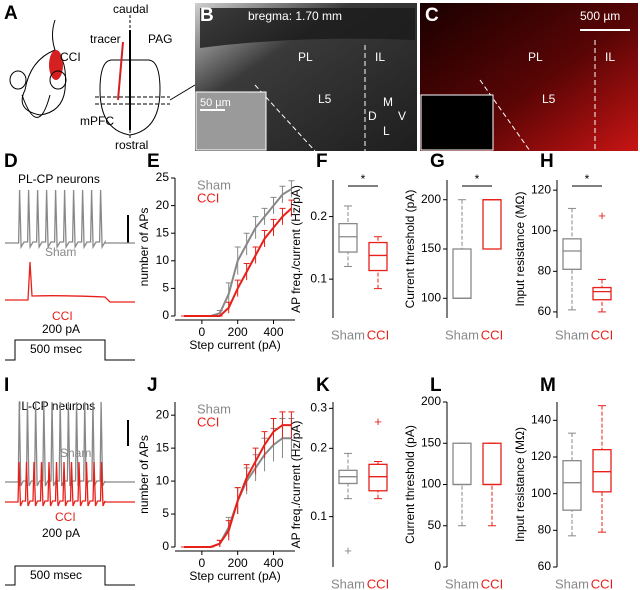  I want to click on image-region, so click(307, 28).